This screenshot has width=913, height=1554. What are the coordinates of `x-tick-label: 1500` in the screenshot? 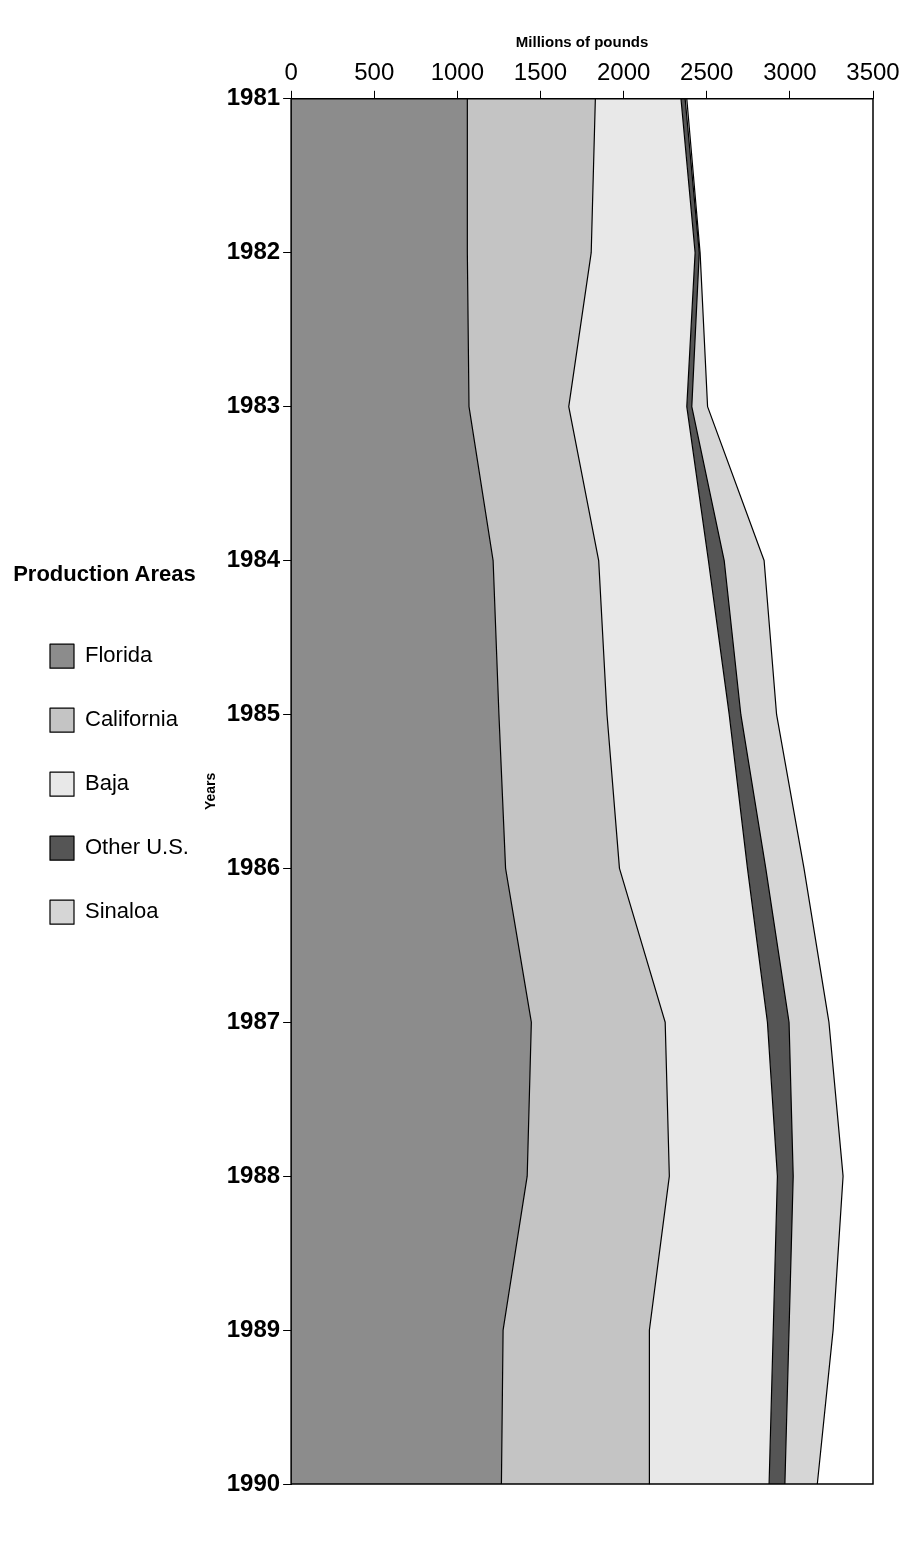 It's located at (540, 72).